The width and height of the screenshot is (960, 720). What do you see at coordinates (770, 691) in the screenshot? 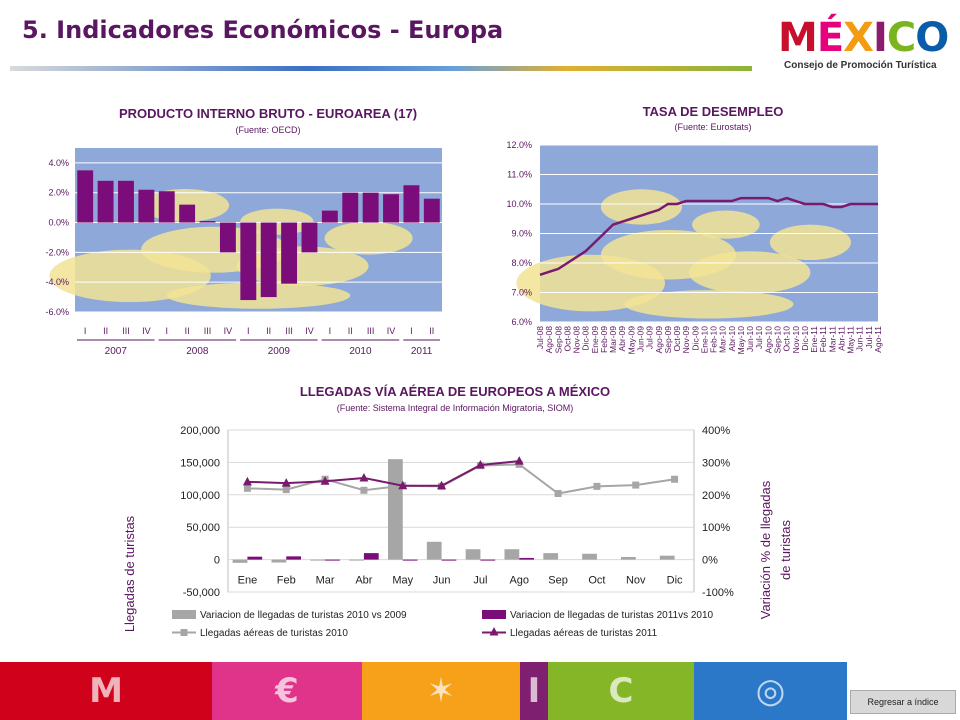
I see `o-glyph-icon: ◎` at bounding box center [770, 691].